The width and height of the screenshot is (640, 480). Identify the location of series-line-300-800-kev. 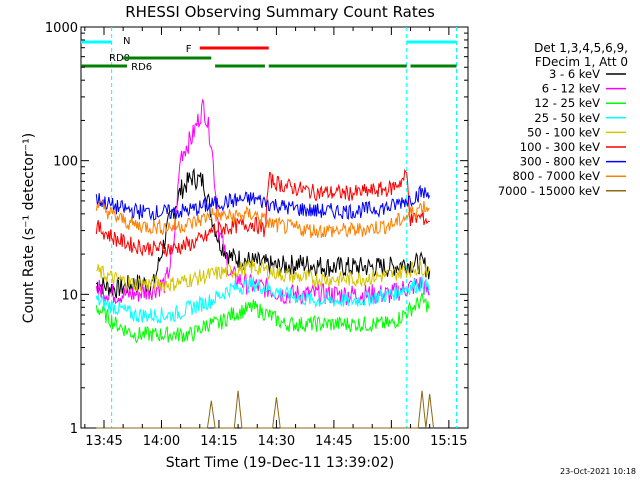
(263, 203).